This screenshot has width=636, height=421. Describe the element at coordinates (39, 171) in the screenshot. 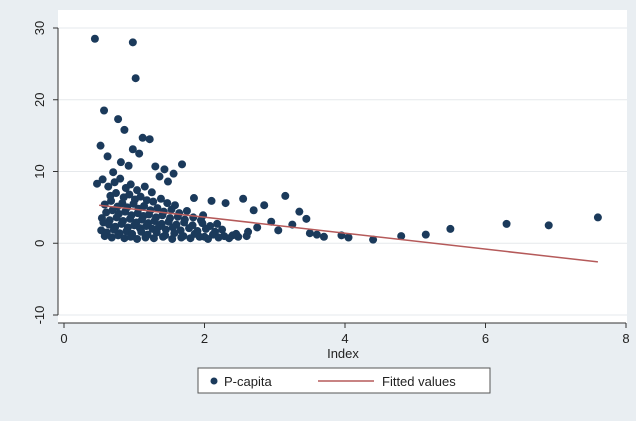

I see `y-tick-label: 10` at that location.